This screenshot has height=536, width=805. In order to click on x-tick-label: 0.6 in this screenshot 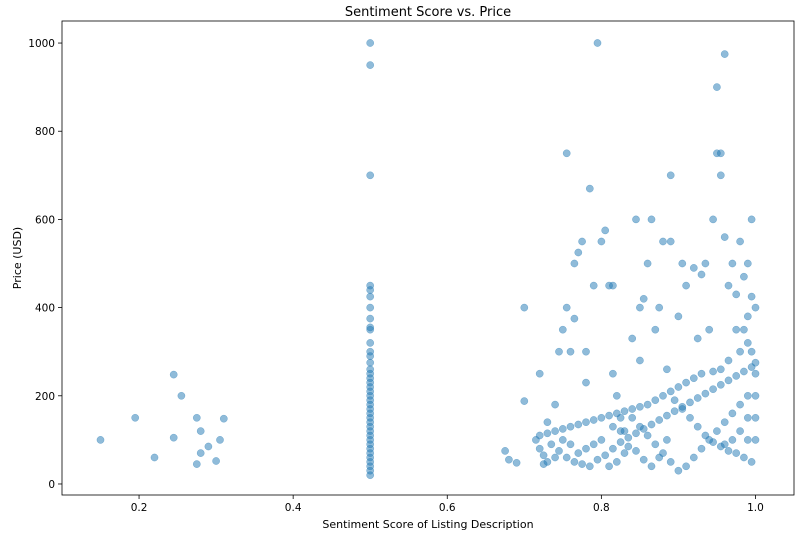, I will do `click(447, 508)`.